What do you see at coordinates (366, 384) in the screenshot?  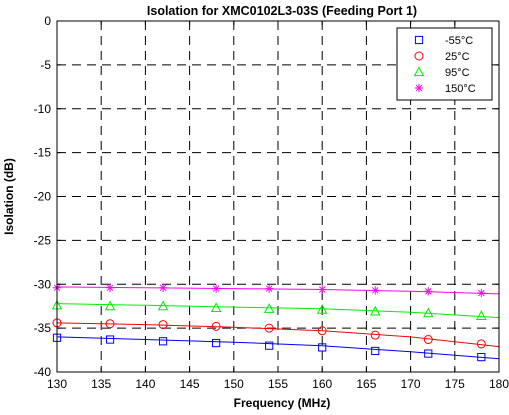 I see `x-tick-label: 165` at bounding box center [366, 384].